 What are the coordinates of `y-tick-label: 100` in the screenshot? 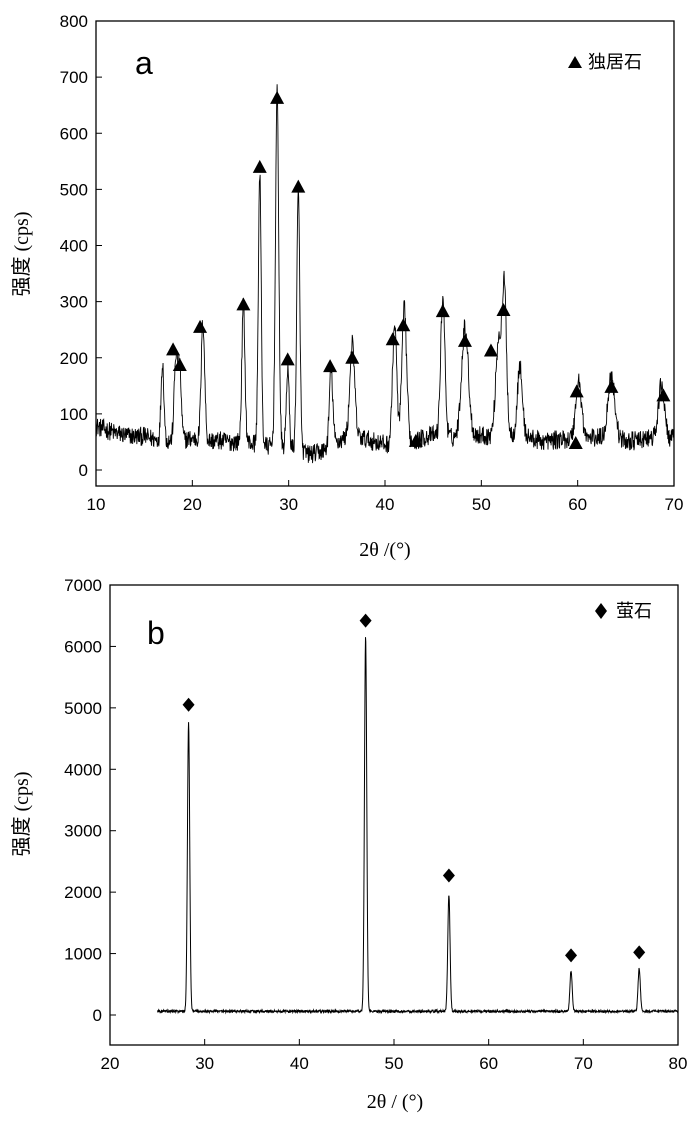 It's located at (74, 414).